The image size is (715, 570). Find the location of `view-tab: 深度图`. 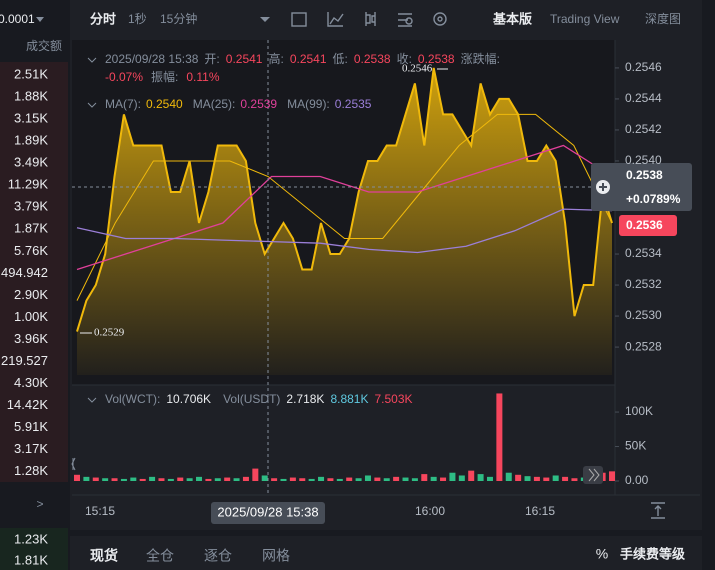

view-tab: 深度图 is located at coordinates (663, 18).